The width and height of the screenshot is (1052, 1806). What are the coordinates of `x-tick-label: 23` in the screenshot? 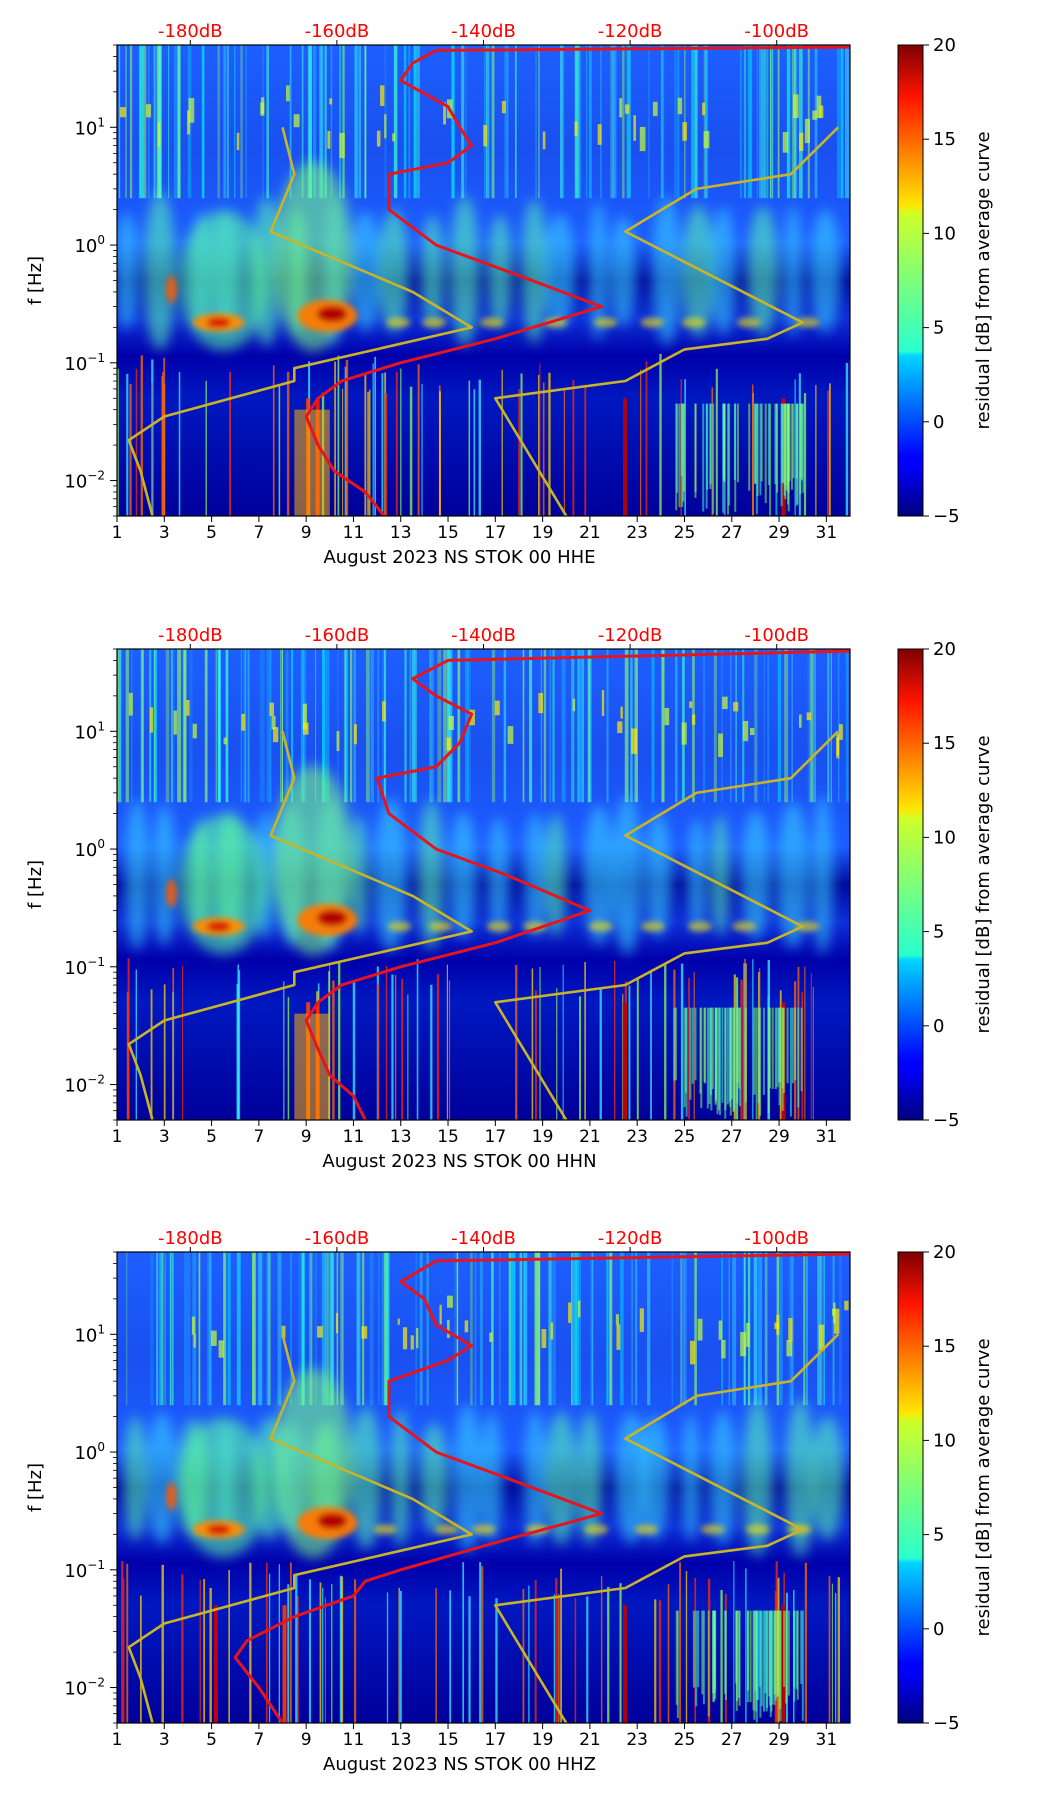 It's located at (637, 533).